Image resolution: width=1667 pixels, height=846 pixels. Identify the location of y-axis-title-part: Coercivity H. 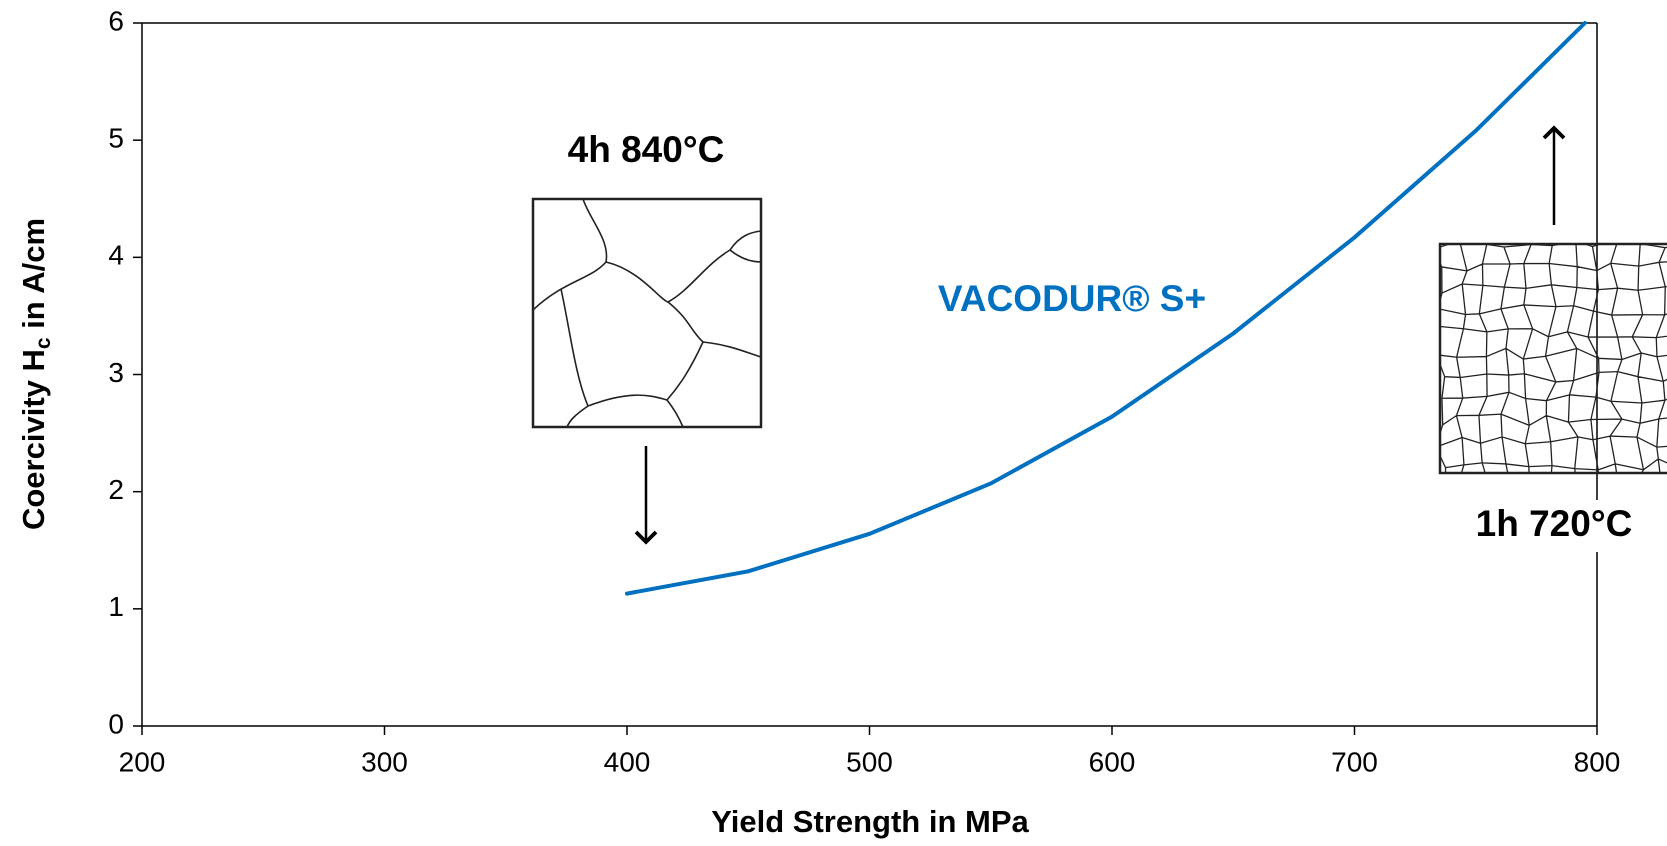
(33, 439).